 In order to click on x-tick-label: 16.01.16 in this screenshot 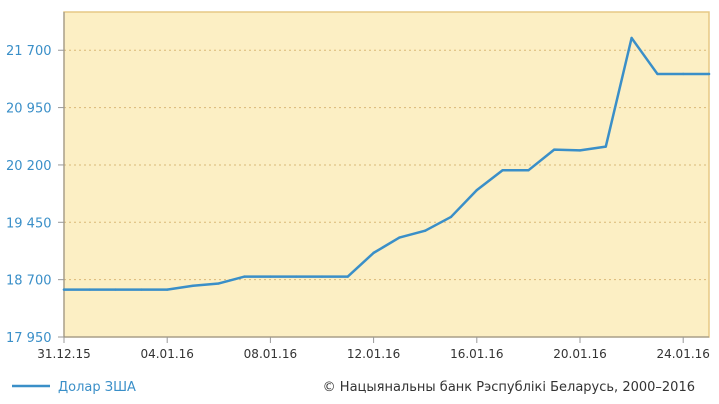, I will do `click(476, 354)`.